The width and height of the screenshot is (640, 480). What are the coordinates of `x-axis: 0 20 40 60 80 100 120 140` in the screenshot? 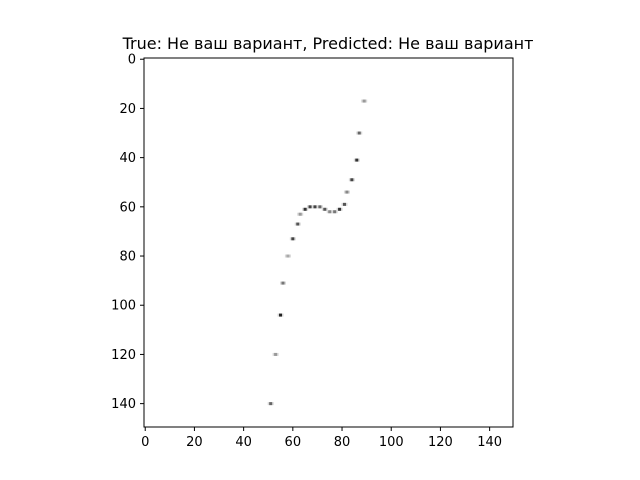 It's located at (321, 438).